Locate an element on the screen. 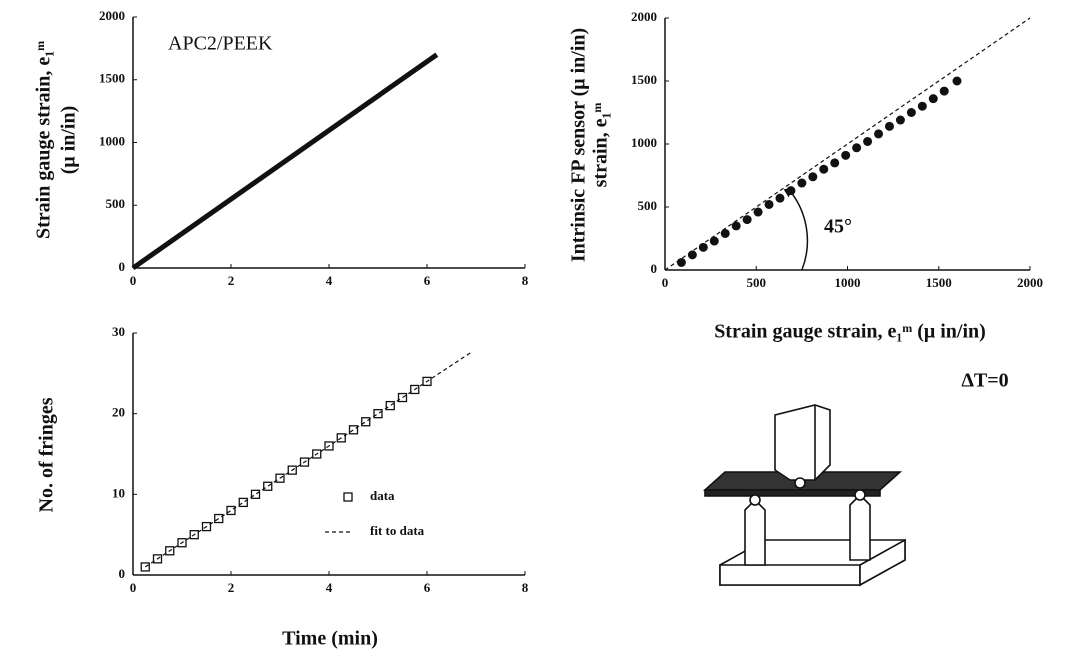  base-front is located at coordinates (790, 575).